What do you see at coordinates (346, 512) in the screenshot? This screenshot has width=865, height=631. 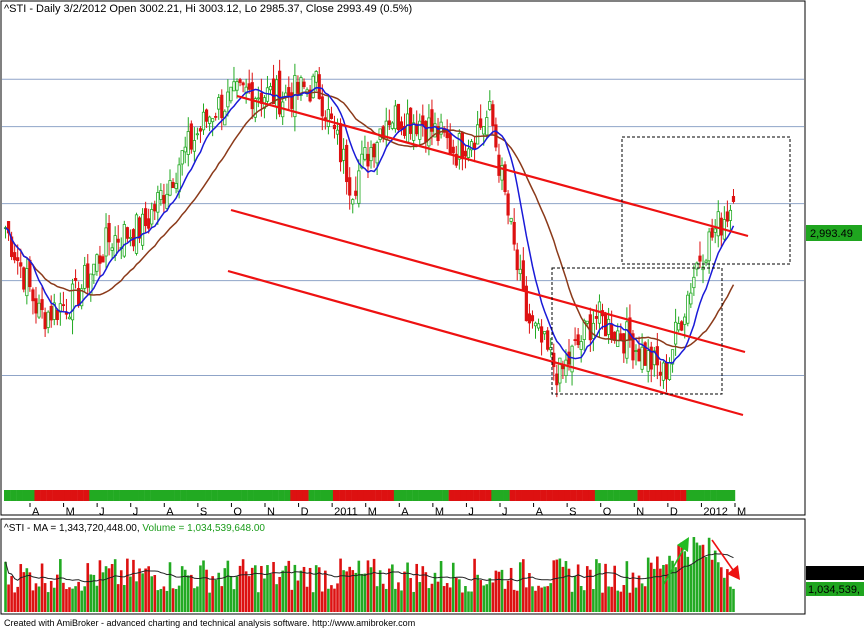 I see `month-label: 2011` at bounding box center [346, 512].